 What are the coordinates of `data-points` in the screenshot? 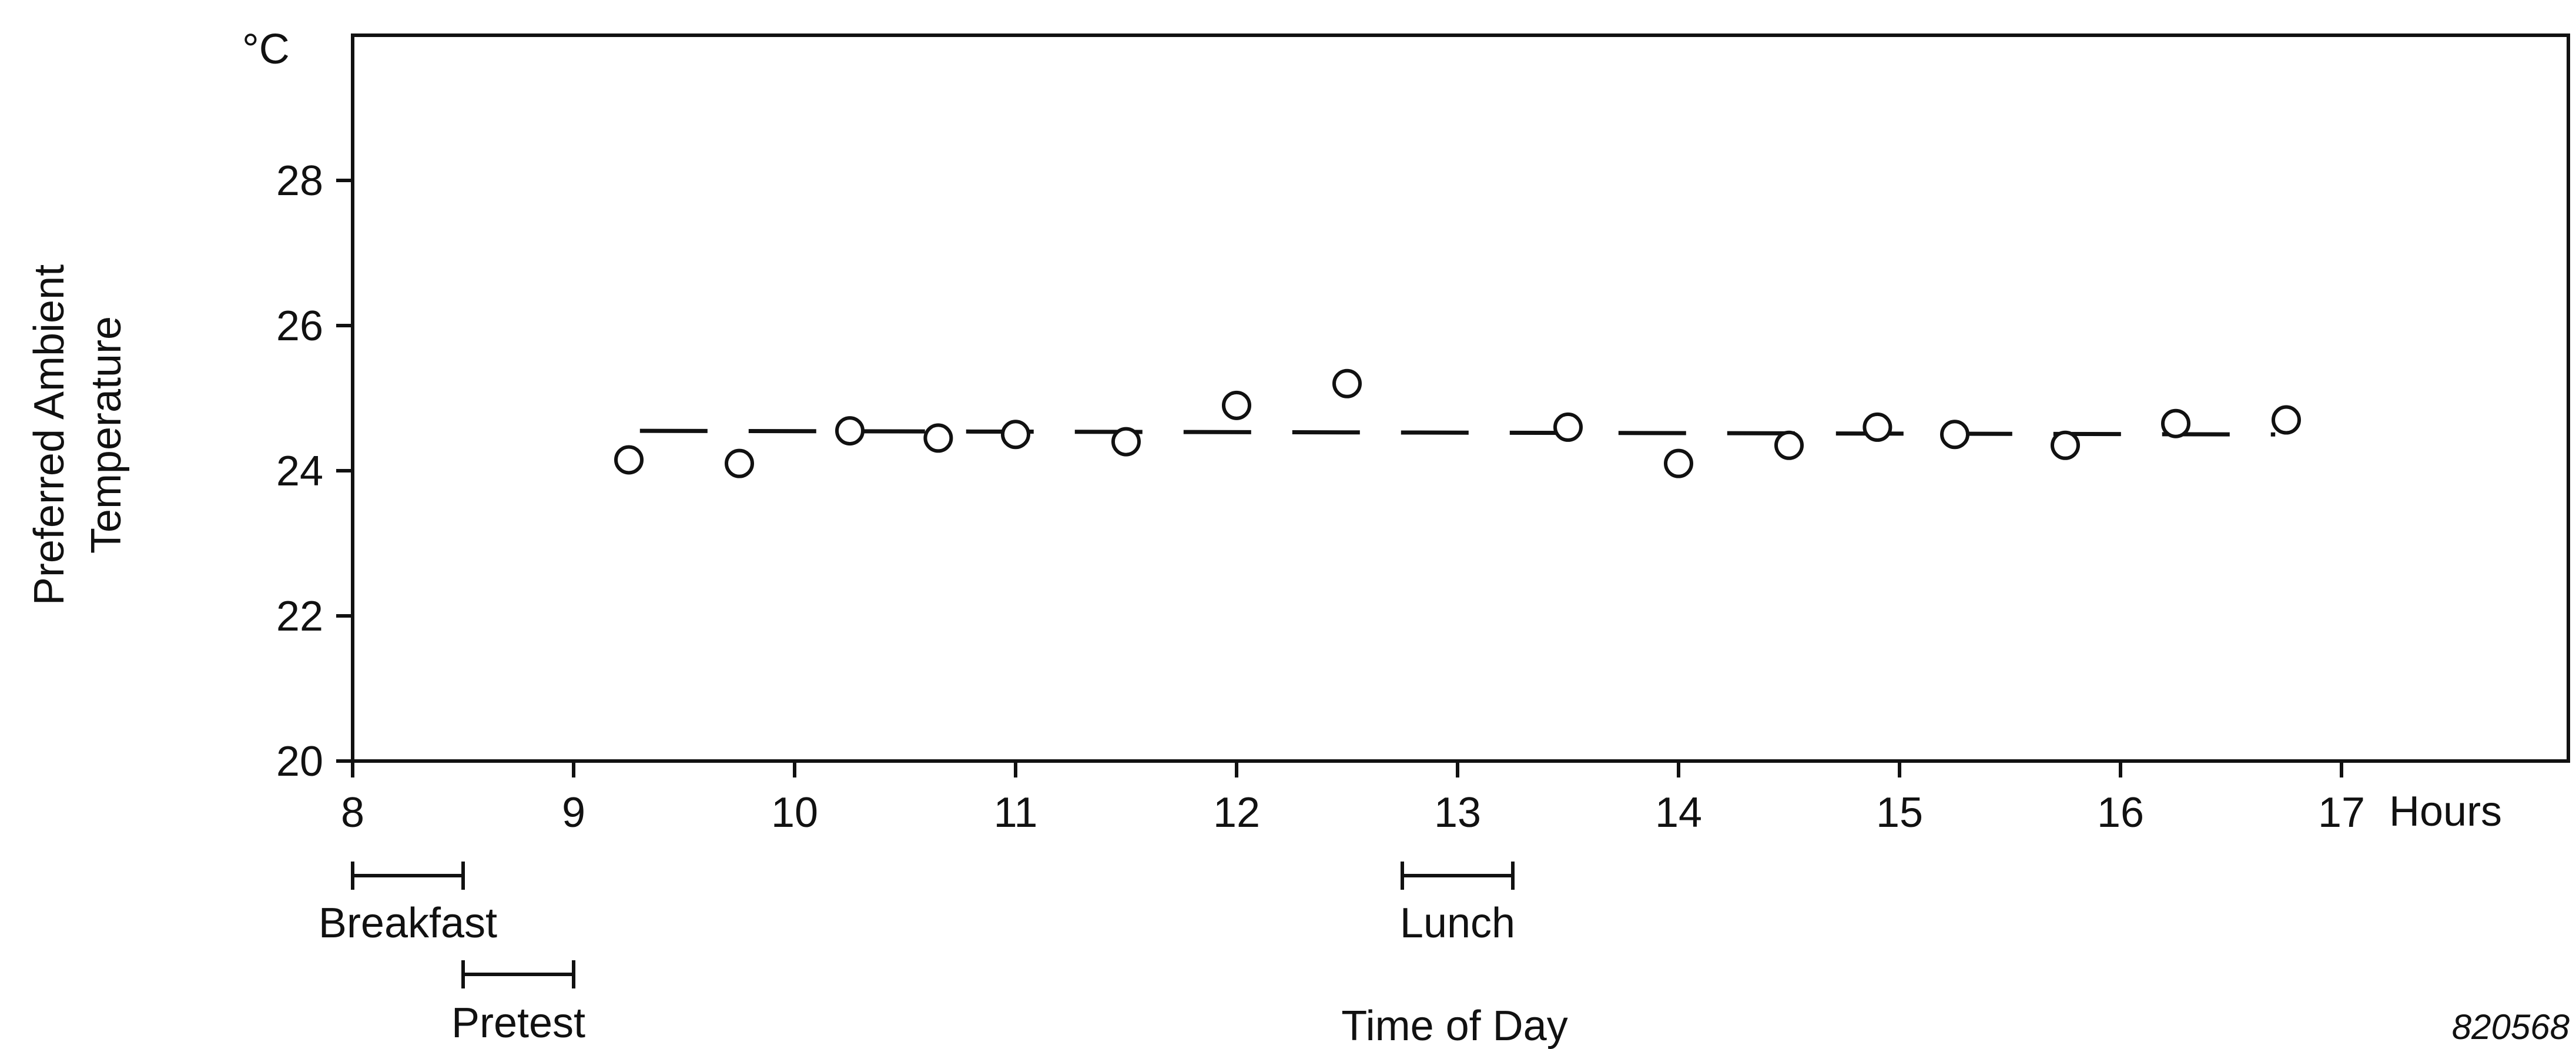 It's located at (1457, 423).